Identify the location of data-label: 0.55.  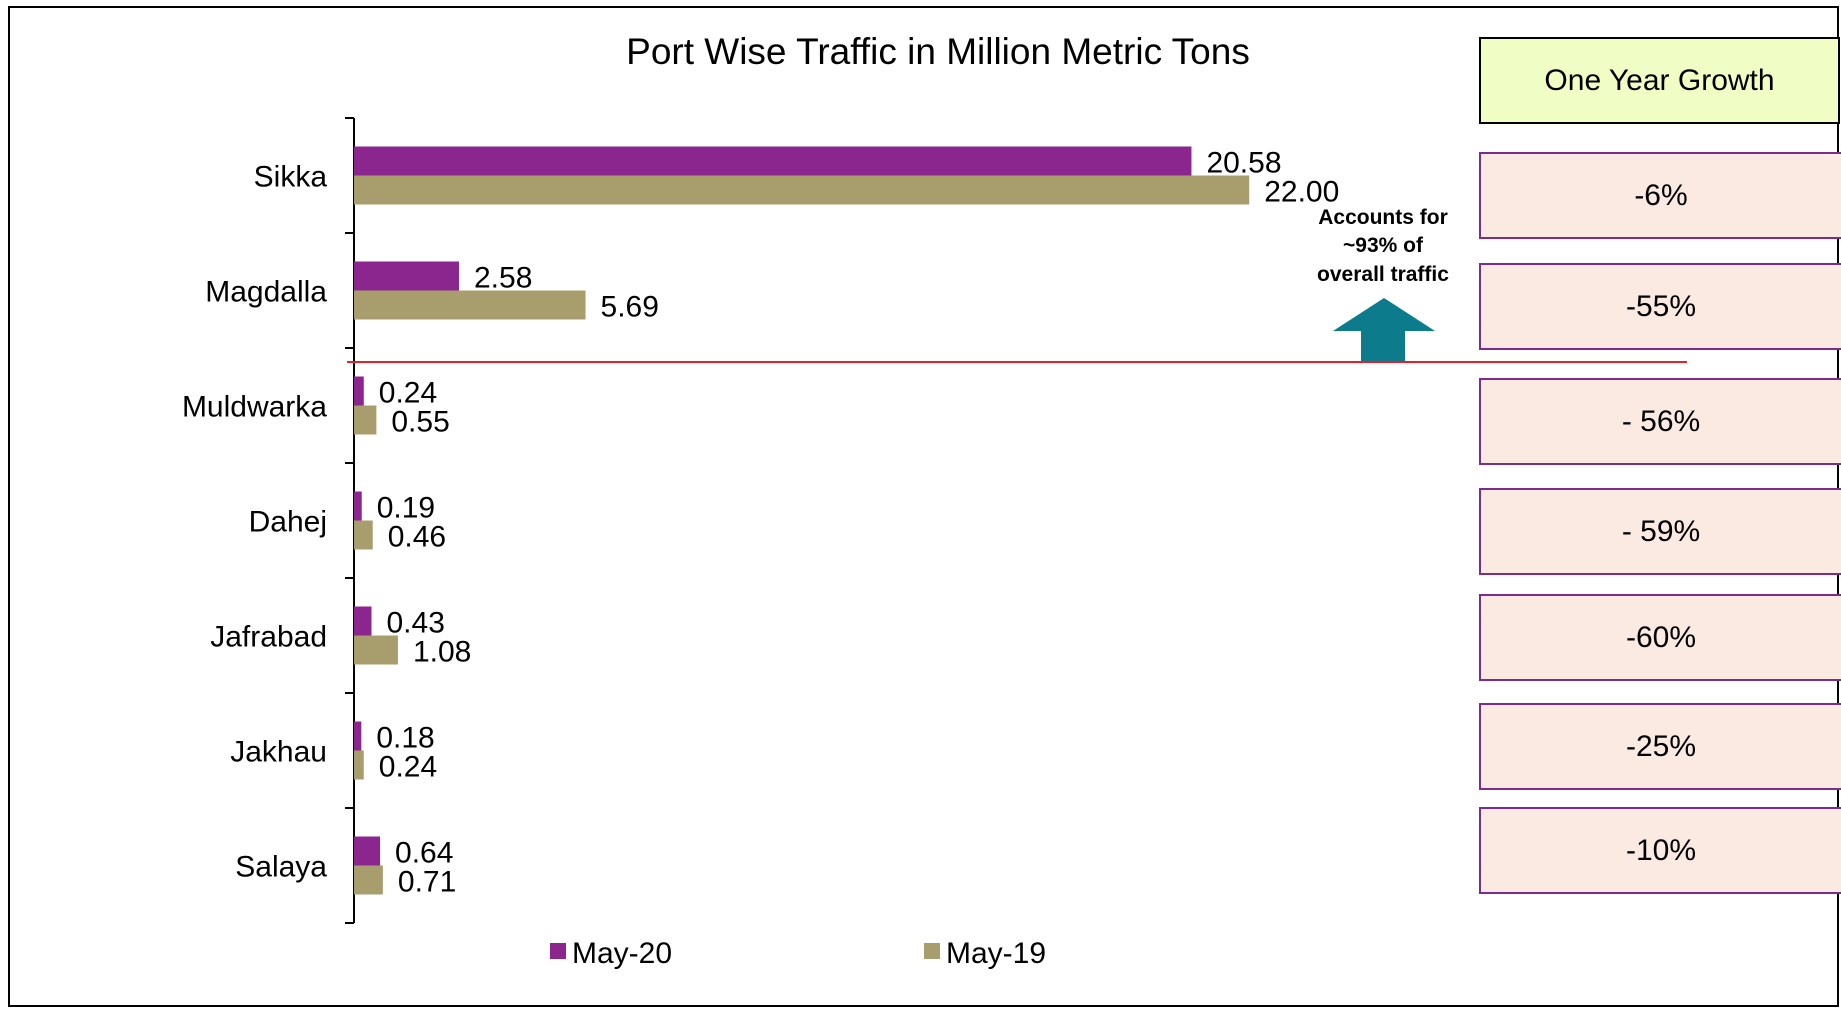
(420, 422).